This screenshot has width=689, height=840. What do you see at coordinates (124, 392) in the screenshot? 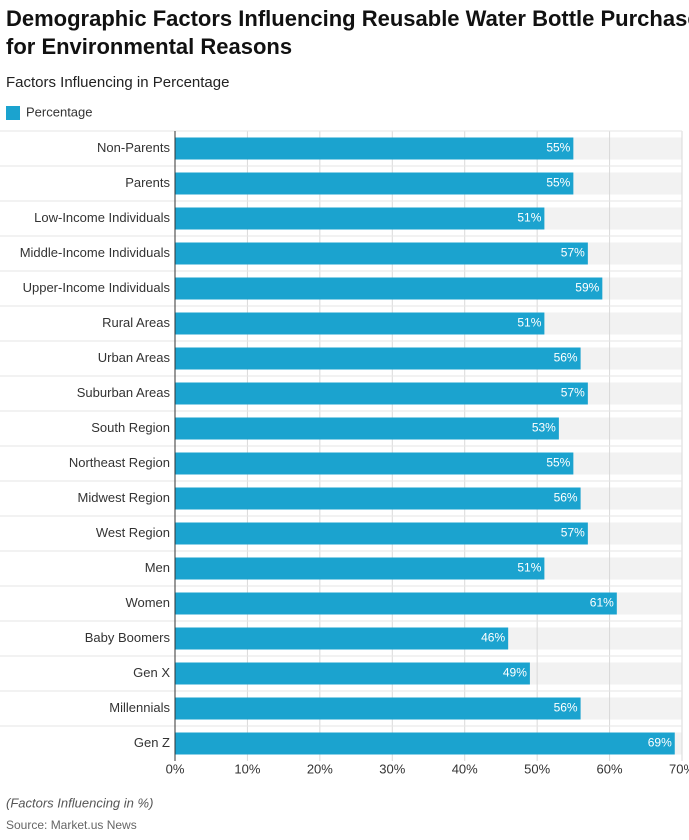
I see `y-tick-label: Suburban Areas` at bounding box center [124, 392].